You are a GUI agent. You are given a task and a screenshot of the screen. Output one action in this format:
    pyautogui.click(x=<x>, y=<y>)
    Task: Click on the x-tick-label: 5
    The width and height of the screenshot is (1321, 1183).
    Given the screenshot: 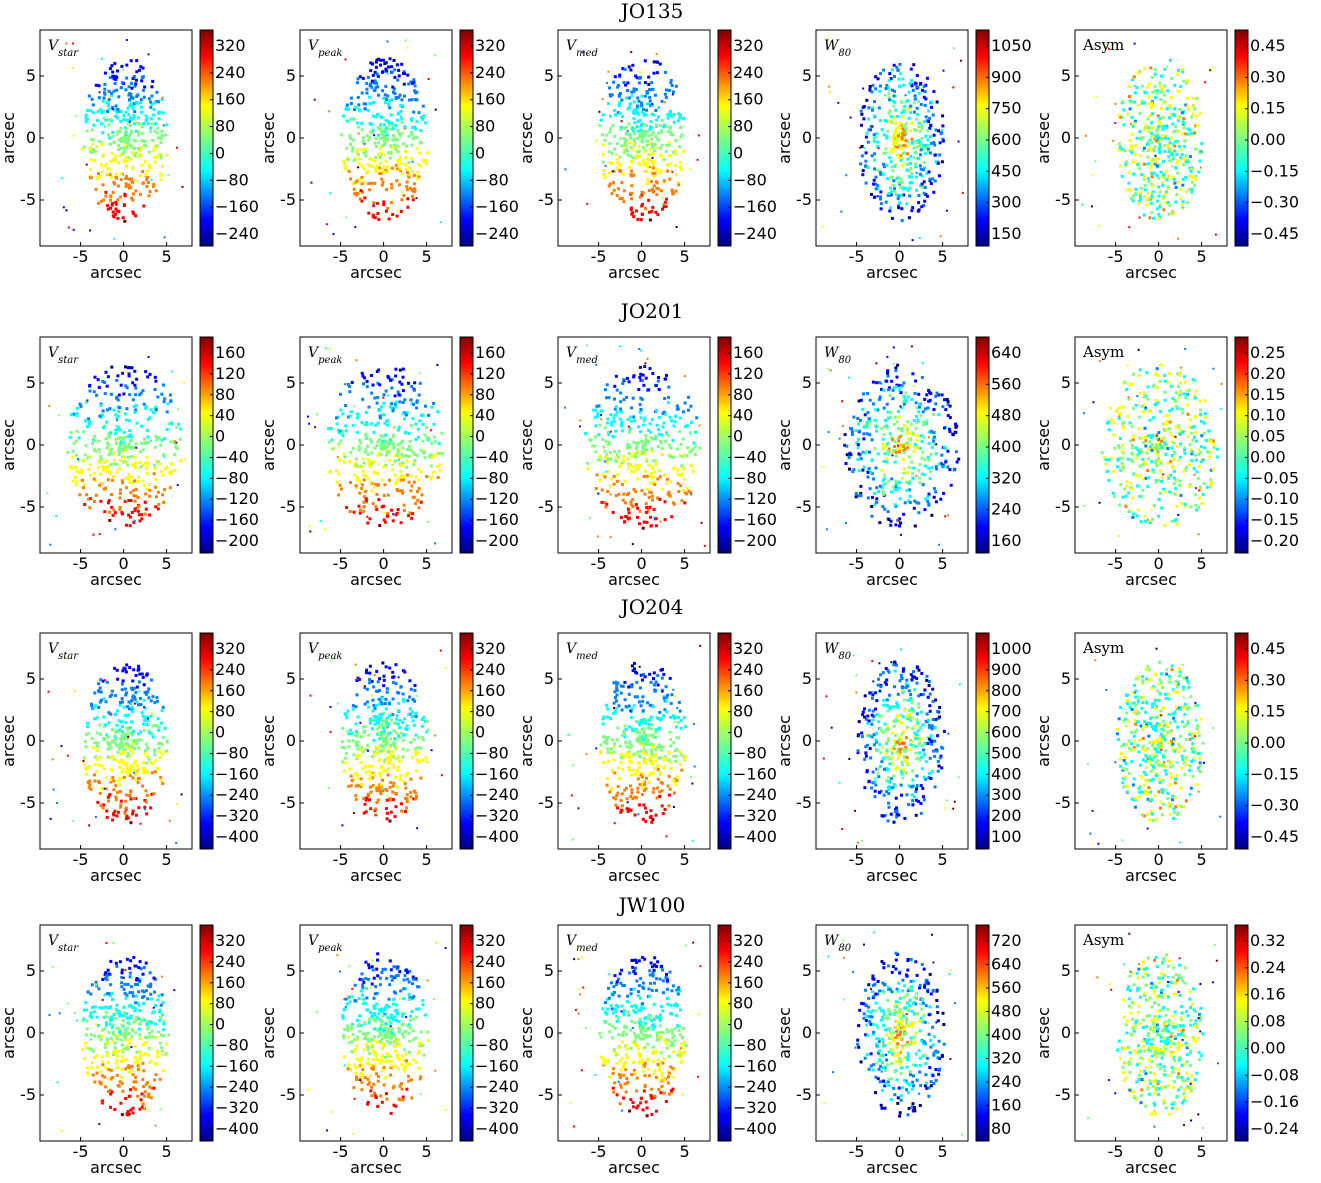 What is the action you would take?
    pyautogui.click(x=685, y=256)
    